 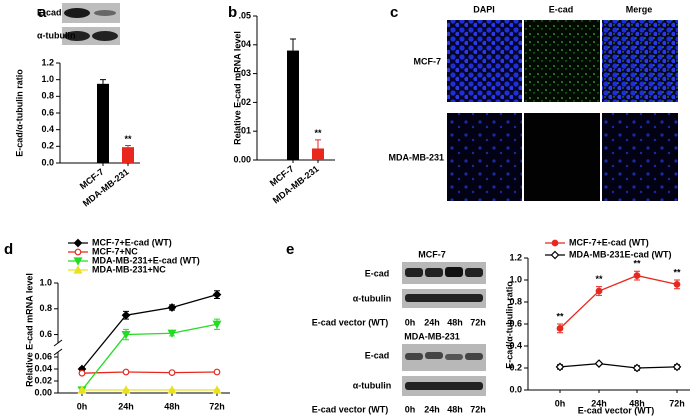 What do you see at coordinates (43, 380) in the screenshot?
I see `y-tick-label: 0.02` at bounding box center [43, 380].